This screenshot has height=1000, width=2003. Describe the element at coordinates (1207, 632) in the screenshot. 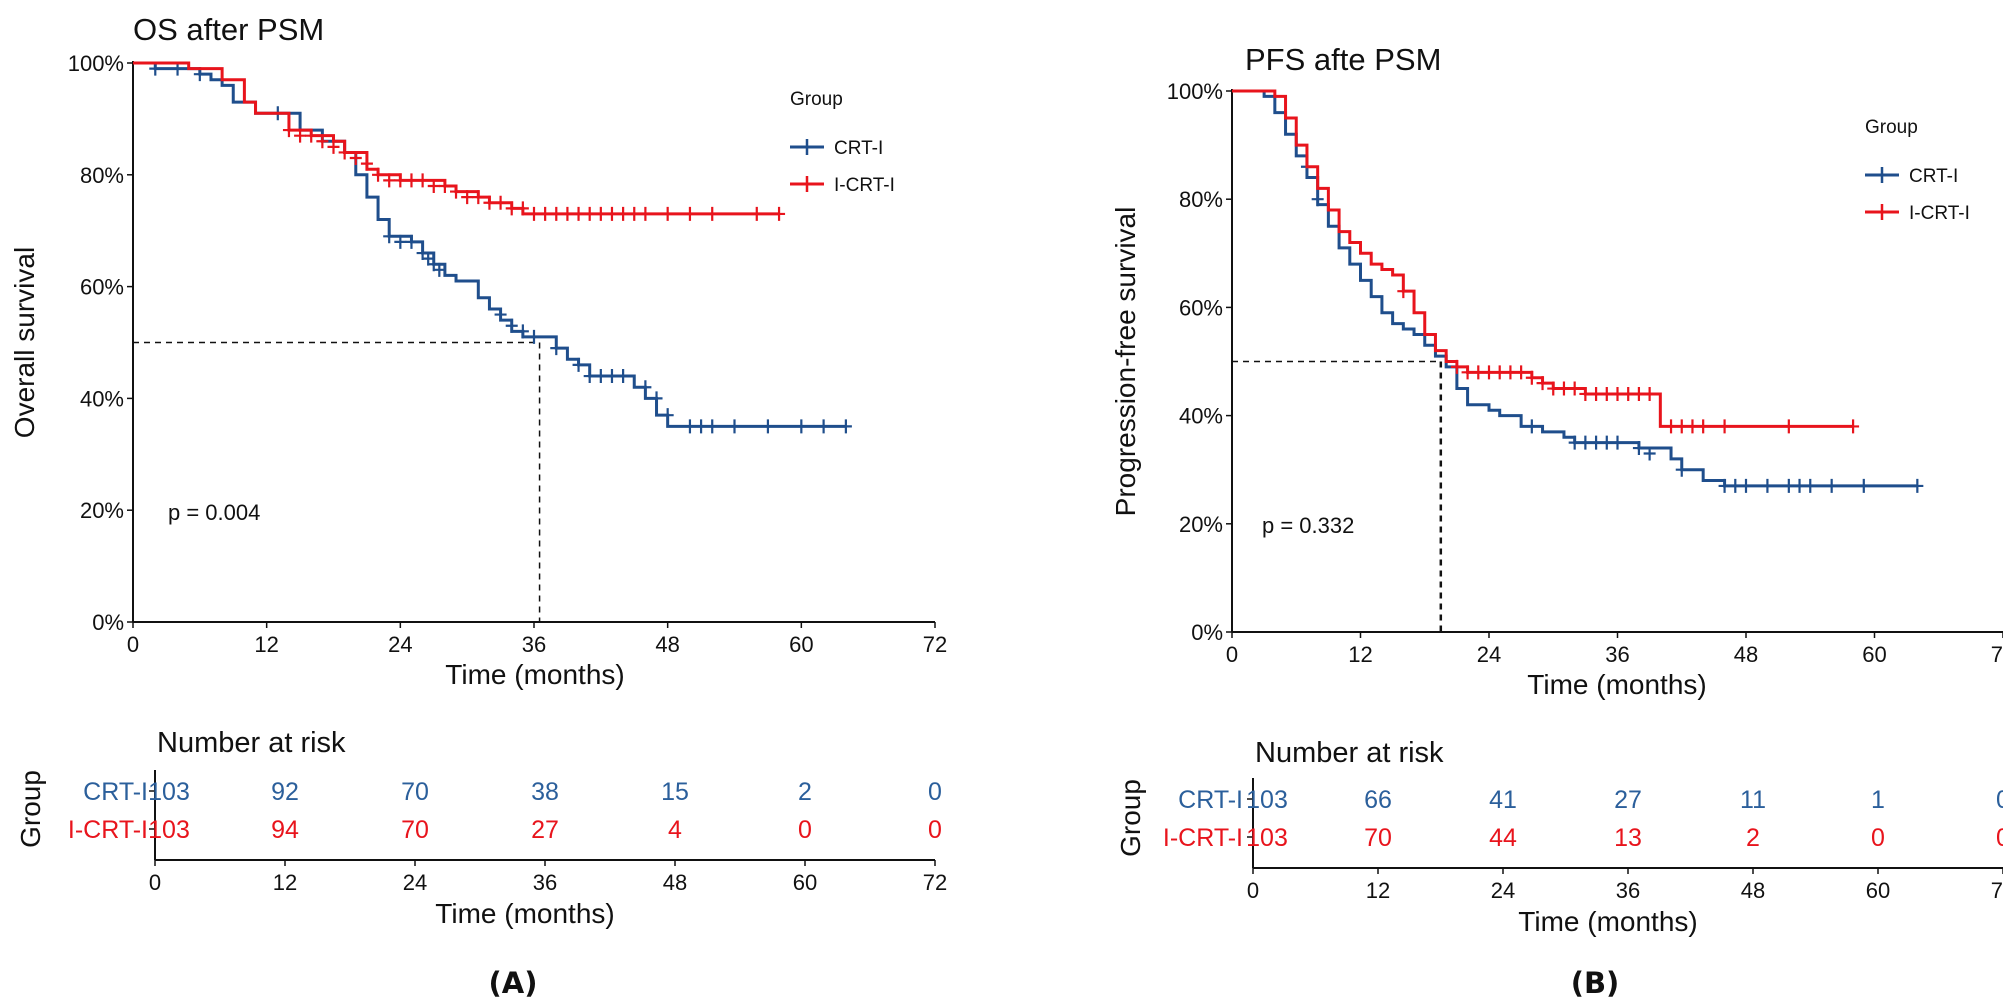

I see `y-tick-label: 0%` at that location.